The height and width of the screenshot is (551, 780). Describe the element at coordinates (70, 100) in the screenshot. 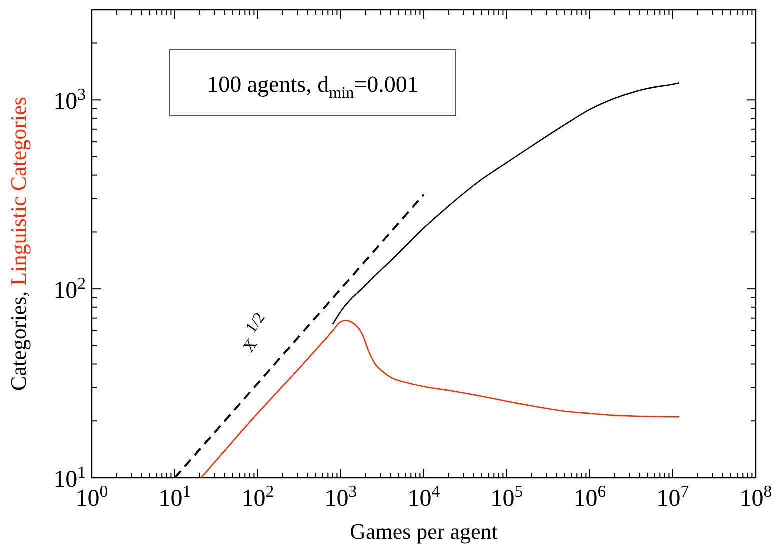

I see `y-tick-label: 10$^{3}$` at that location.